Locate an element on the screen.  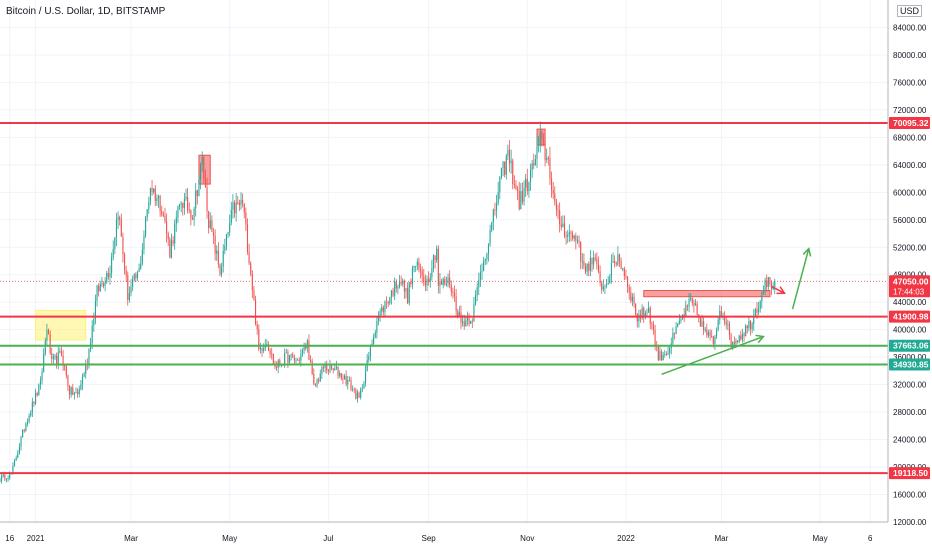
x-tick-label: Sep is located at coordinates (429, 538).